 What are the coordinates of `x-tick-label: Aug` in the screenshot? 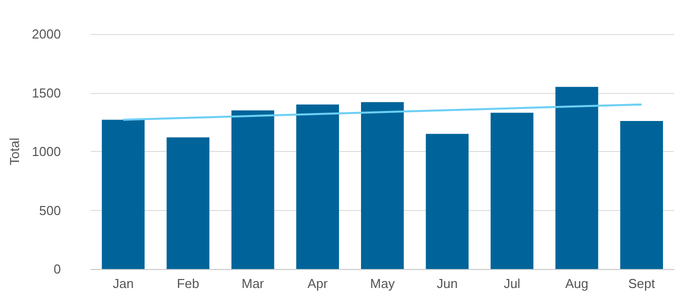 It's located at (576, 283).